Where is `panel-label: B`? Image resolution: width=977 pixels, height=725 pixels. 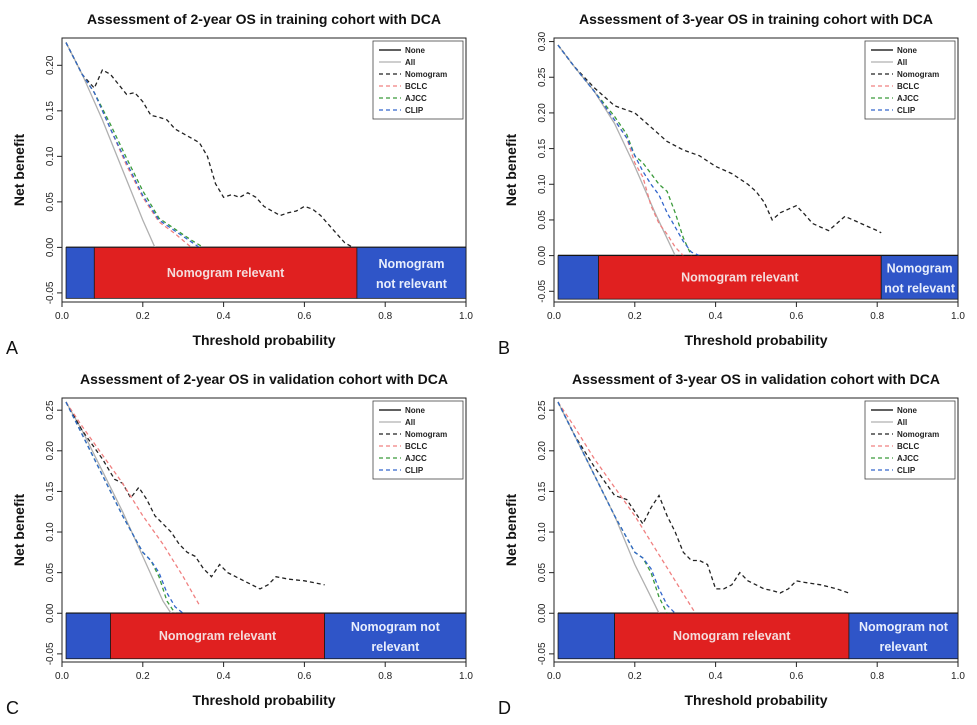 panel-label: B is located at coordinates (504, 348).